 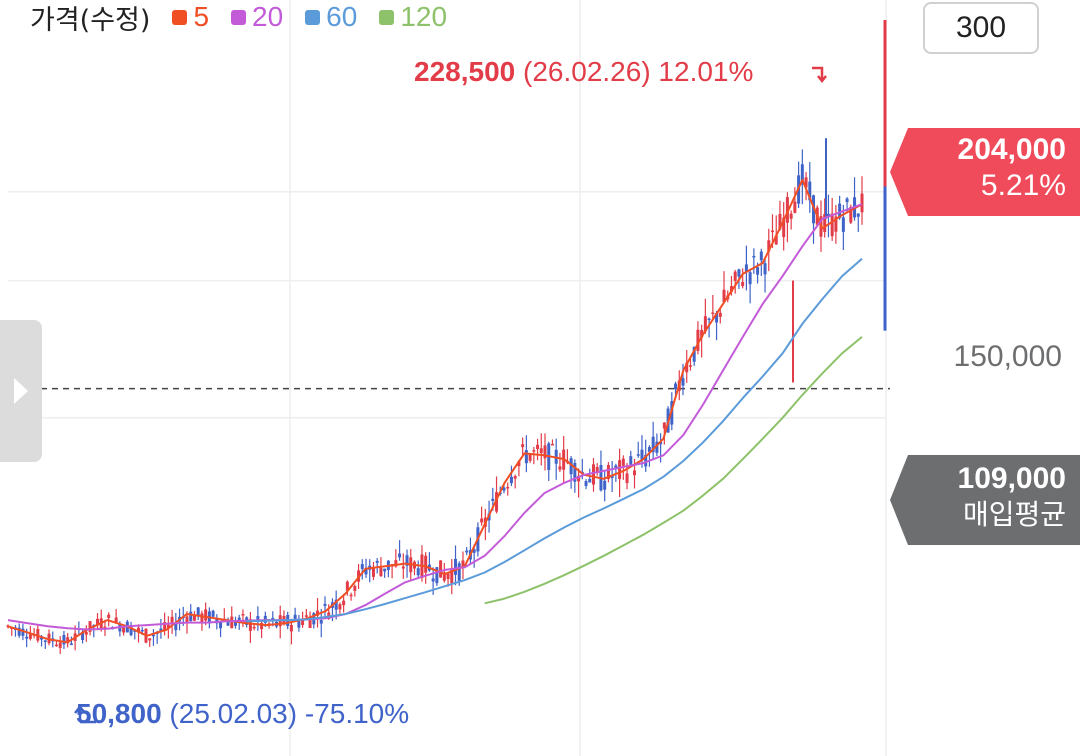 I want to click on legend-title: 가격(수정), so click(x=90, y=20).